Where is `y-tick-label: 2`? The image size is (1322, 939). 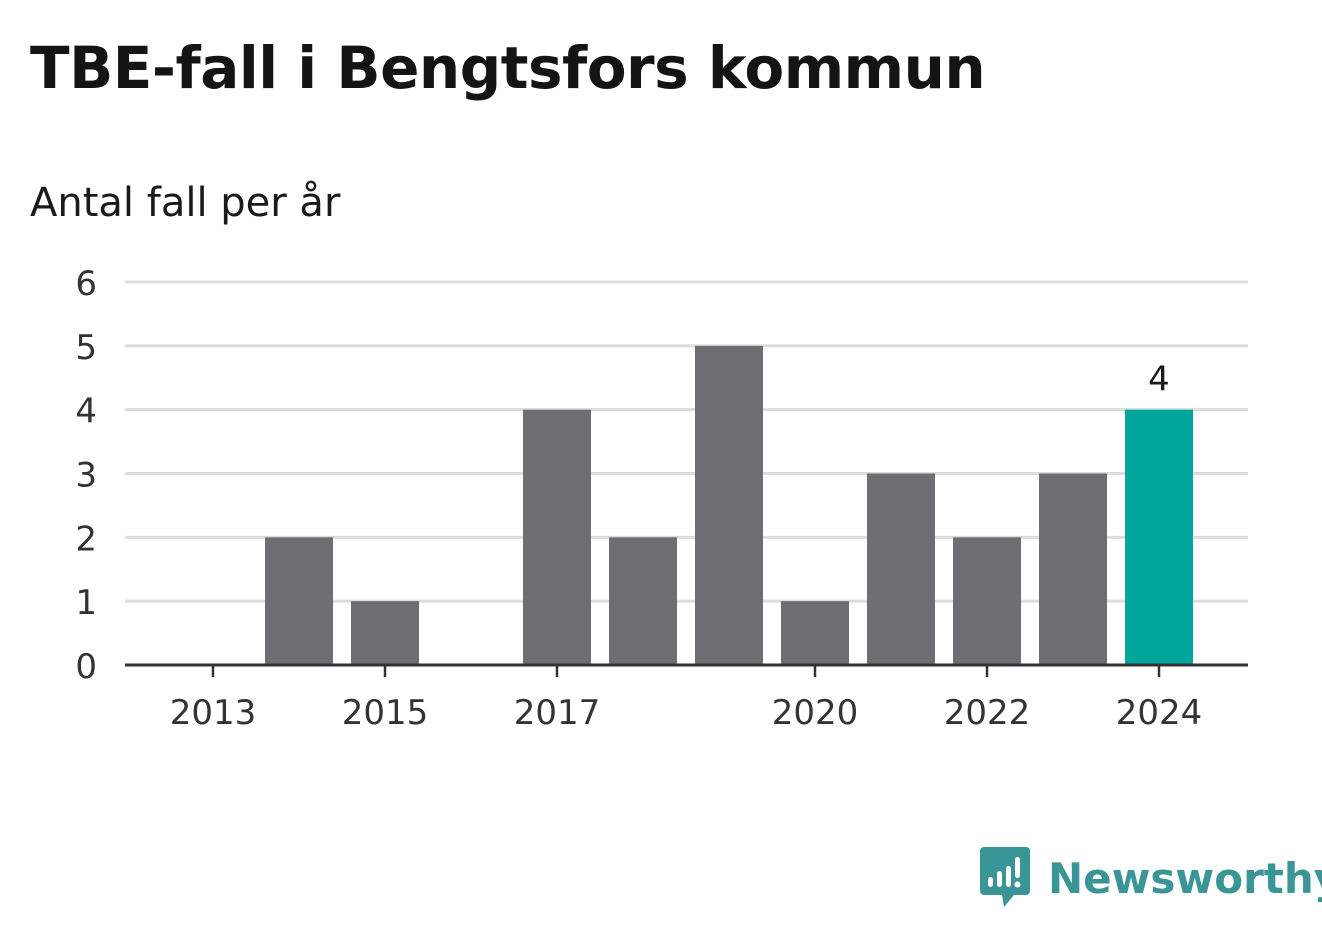 y-tick-label: 2 is located at coordinates (86, 539).